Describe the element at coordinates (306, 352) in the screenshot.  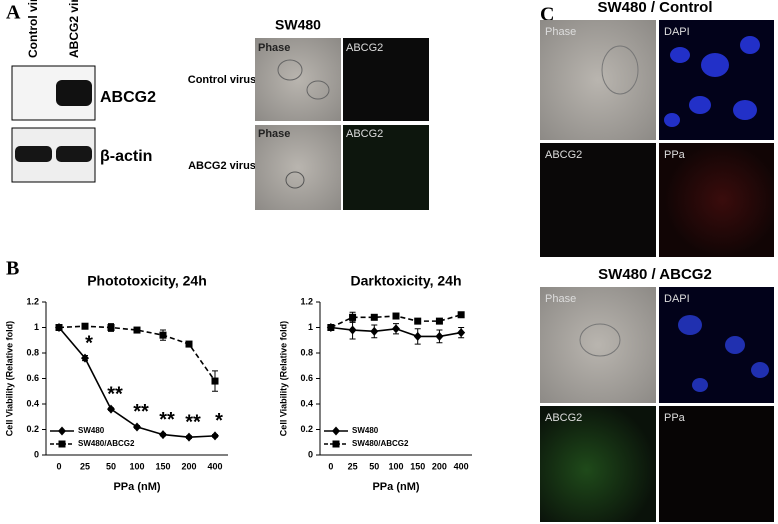
I see `y-tick-label: 0.8` at that location.